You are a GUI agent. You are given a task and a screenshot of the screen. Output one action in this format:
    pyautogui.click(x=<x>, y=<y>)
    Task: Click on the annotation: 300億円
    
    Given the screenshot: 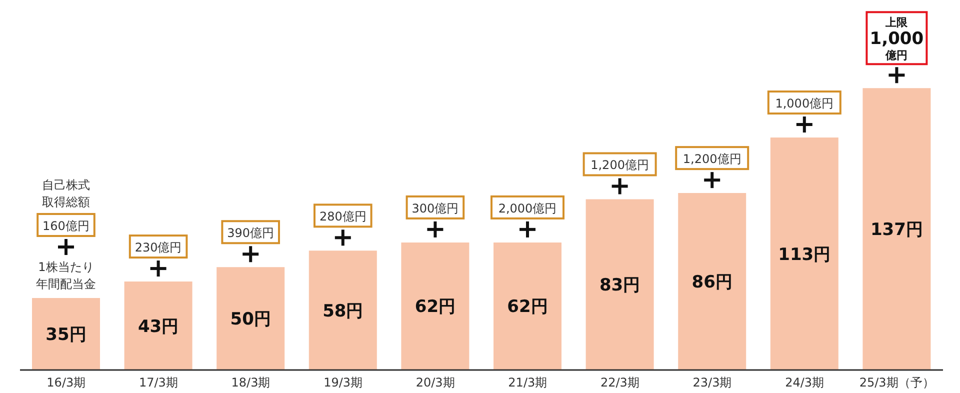 What is the action you would take?
    pyautogui.click(x=435, y=208)
    